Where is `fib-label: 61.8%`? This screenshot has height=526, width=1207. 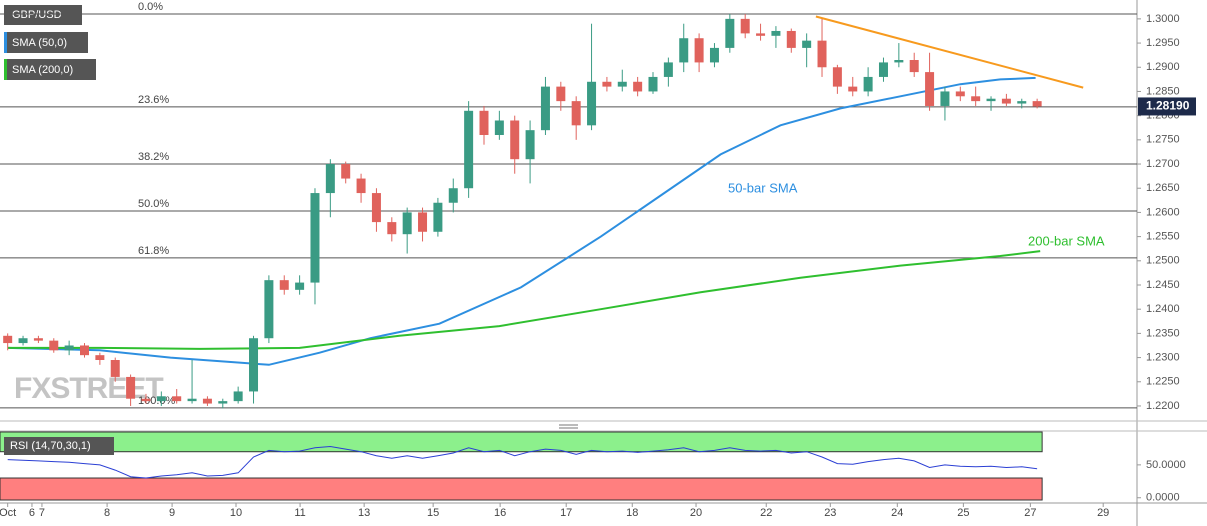 fib-label: 61.8% is located at coordinates (153, 251).